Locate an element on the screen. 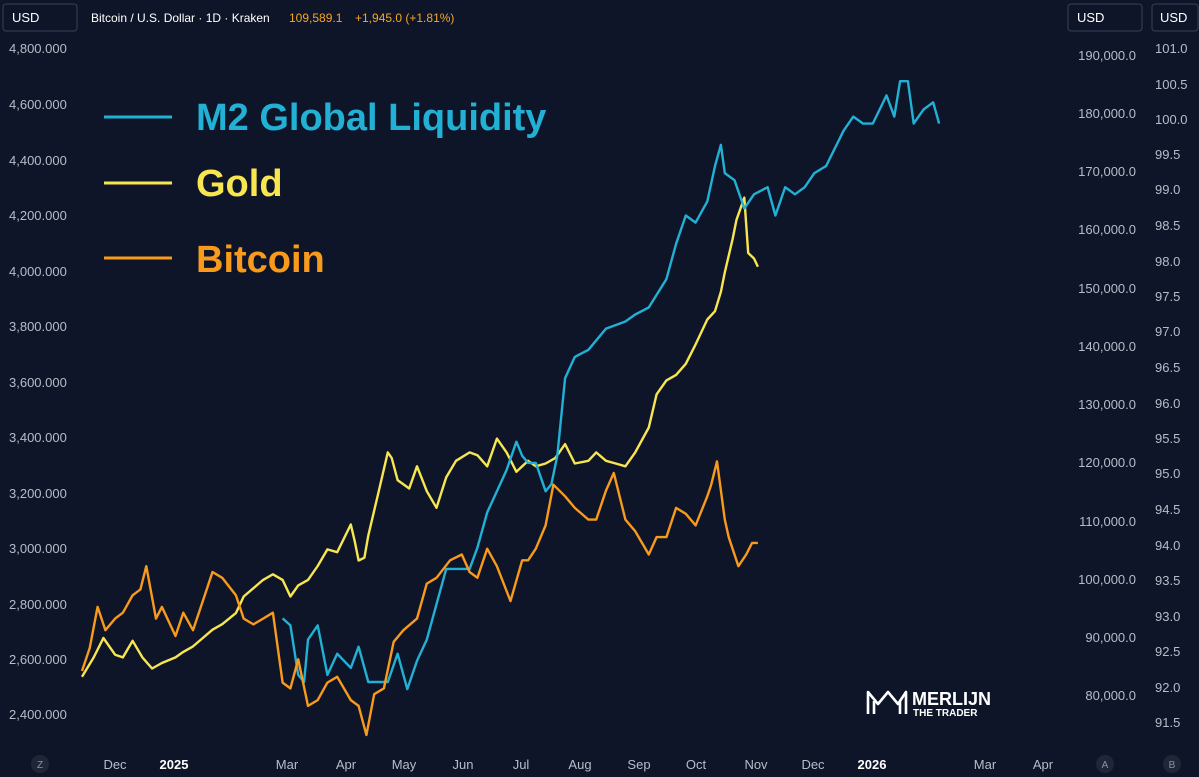 Image resolution: width=1199 pixels, height=777 pixels. m2-axis-tick-label: 98.5 is located at coordinates (1167, 225).